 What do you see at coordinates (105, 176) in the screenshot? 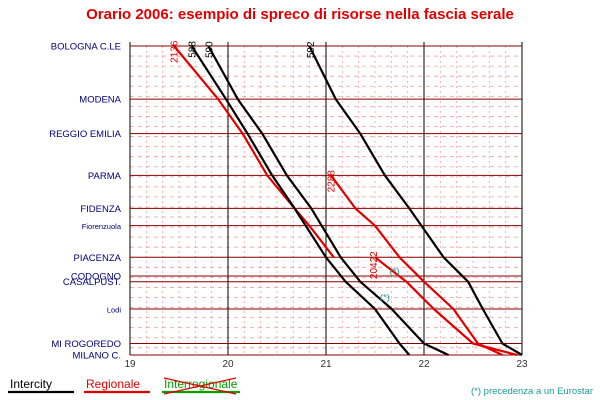
I see `station-label: PARMA` at bounding box center [105, 176].